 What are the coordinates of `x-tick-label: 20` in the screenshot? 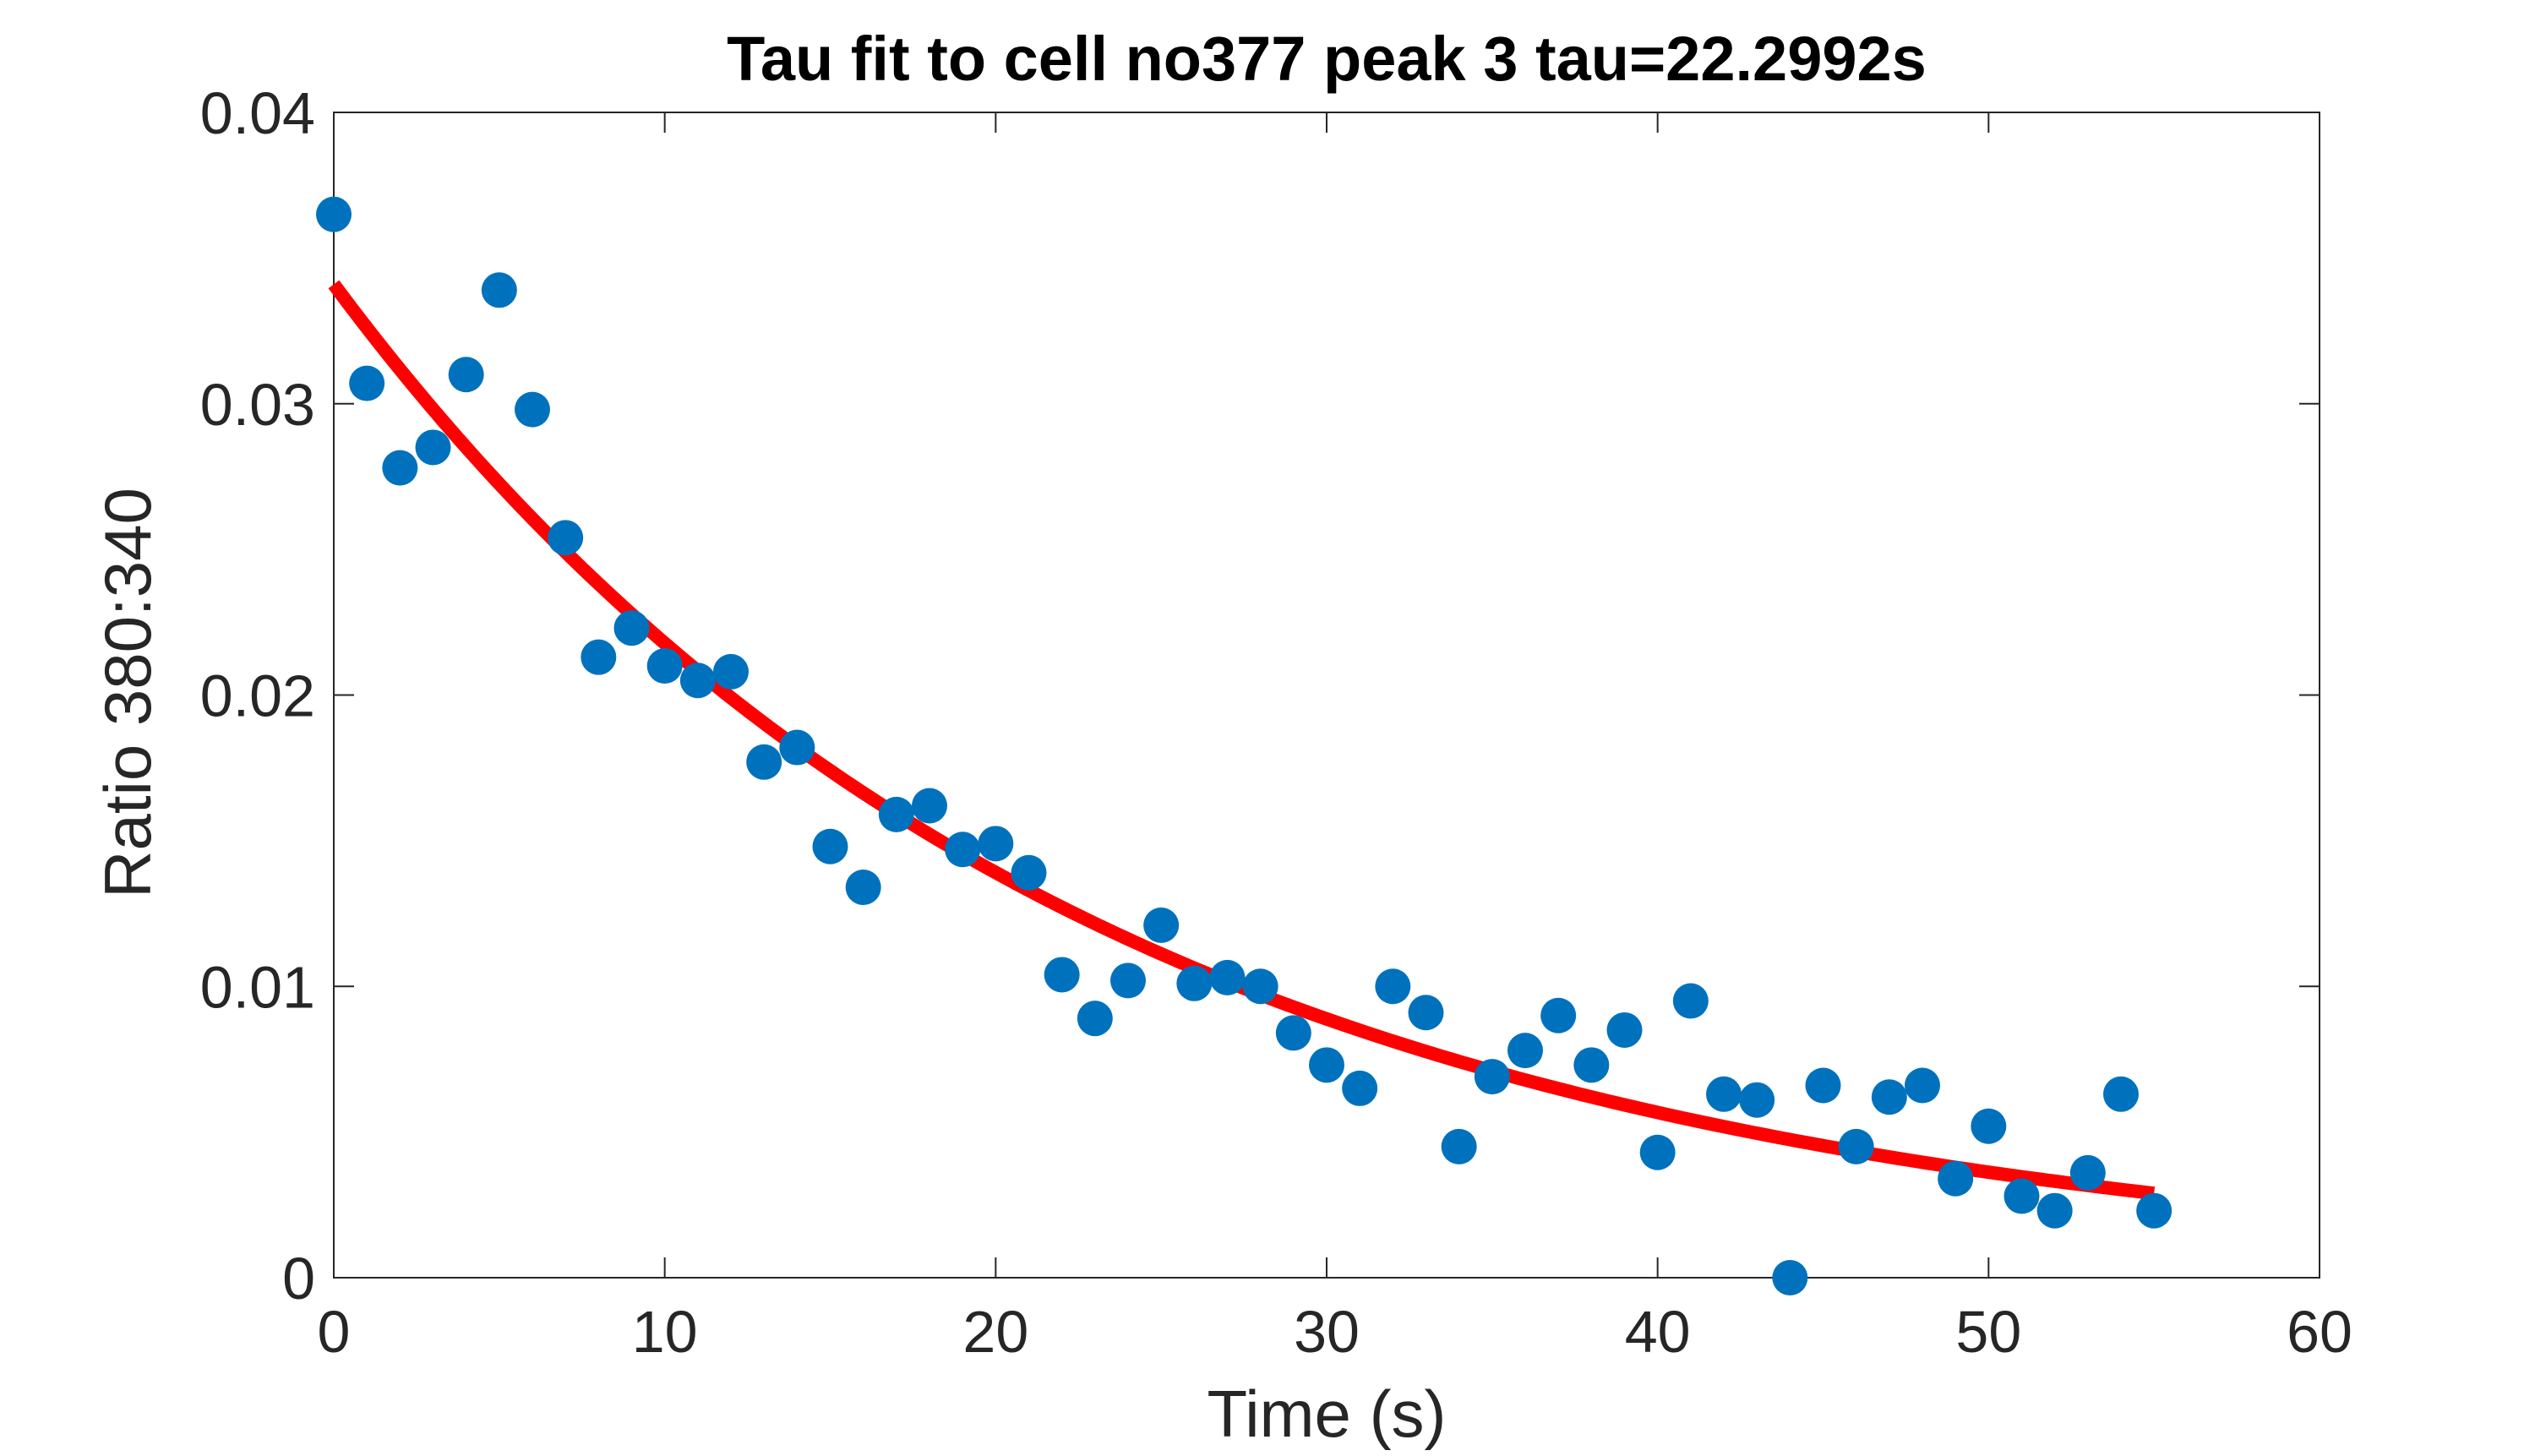 It's located at (995, 1332).